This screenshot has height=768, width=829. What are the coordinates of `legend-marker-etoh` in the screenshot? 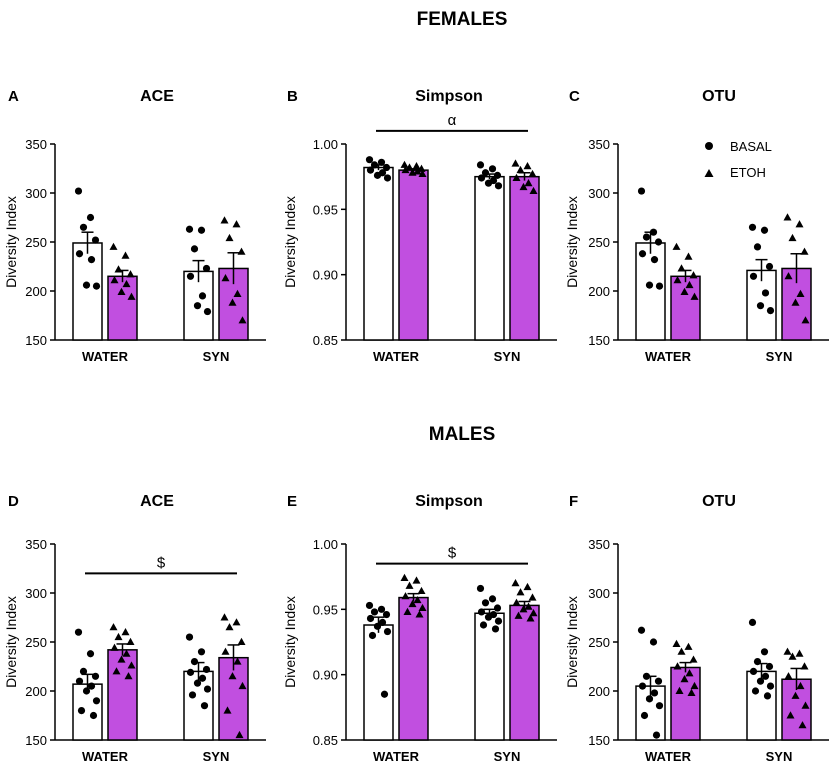 It's located at (709, 173).